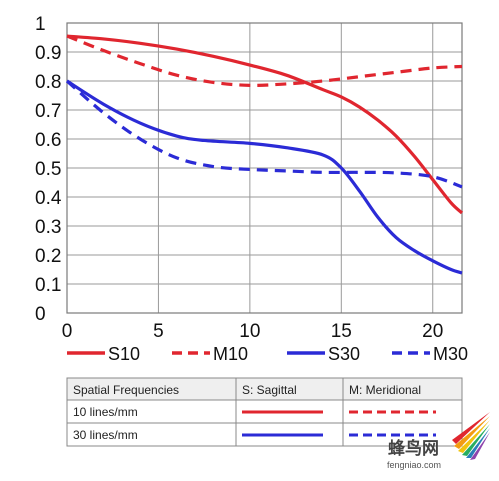 Image resolution: width=499 pixels, height=481 pixels. I want to click on table-header-spatial-frequencies: Spatial Frequencies, so click(126, 390).